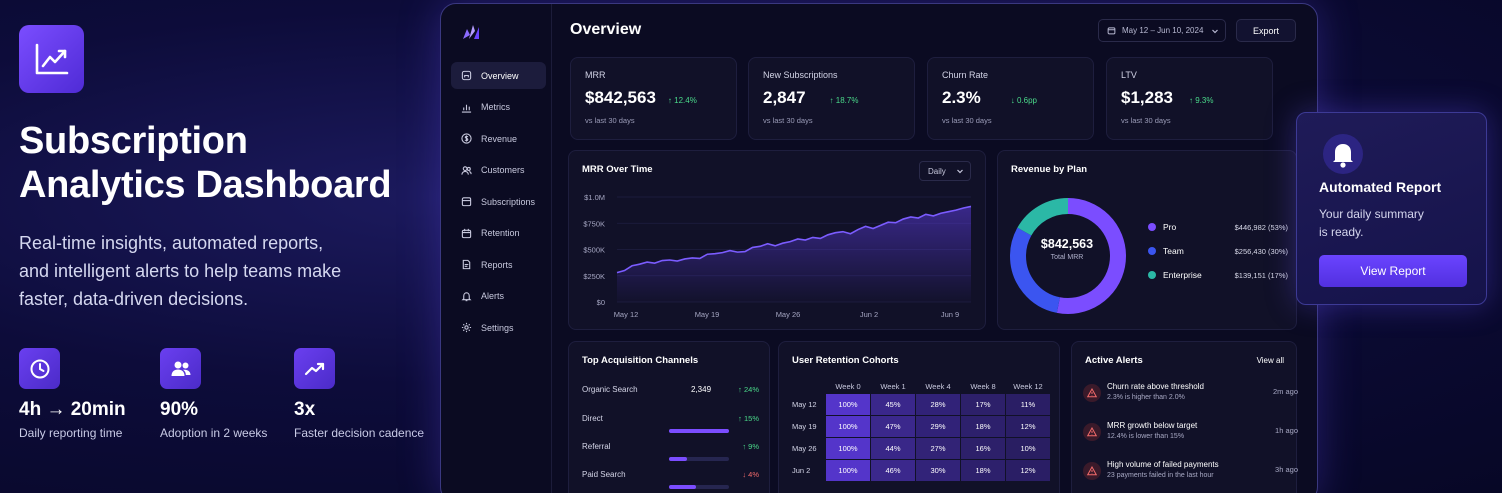 The width and height of the screenshot is (1502, 493). I want to click on alert-title: MRR growth below target, so click(1152, 425).